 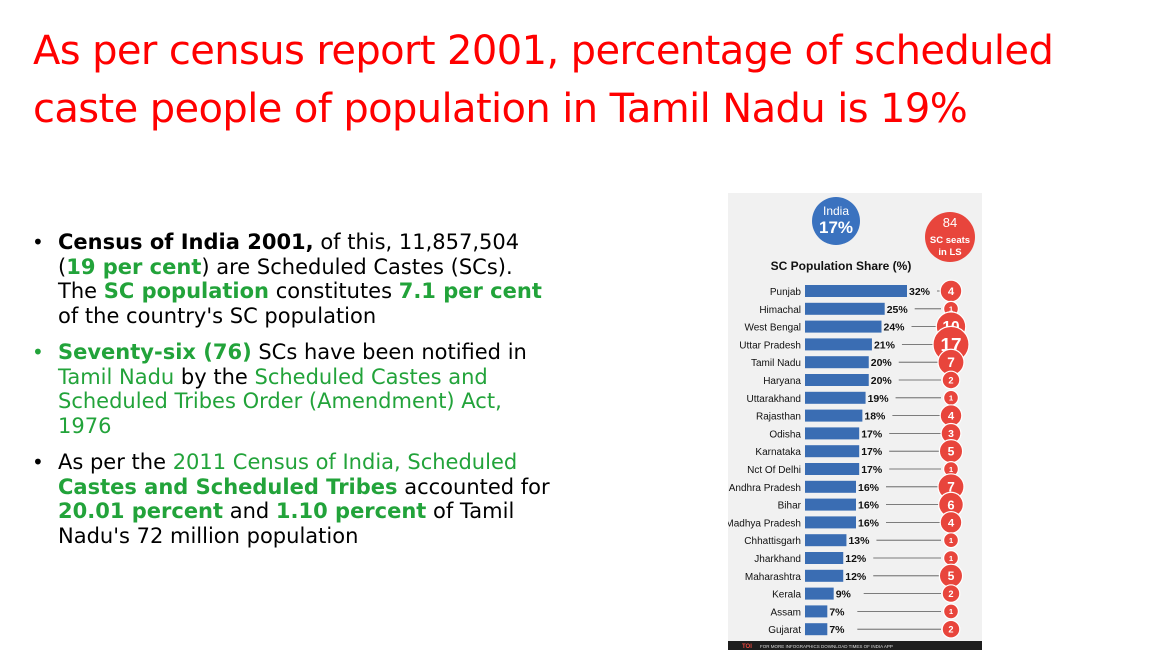 I want to click on bullet-text-run: 19 per cent, so click(x=134, y=266).